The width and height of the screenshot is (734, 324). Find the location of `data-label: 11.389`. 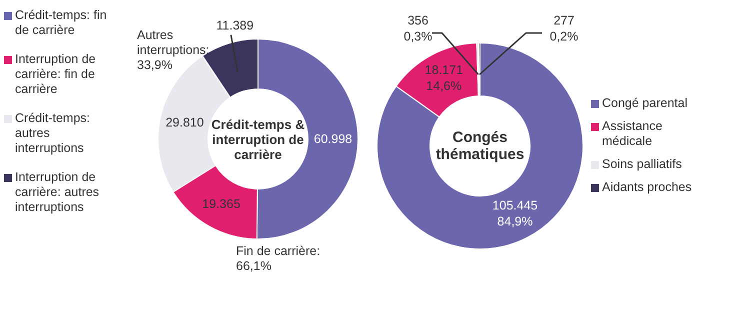

data-label: 11.389 is located at coordinates (235, 25).